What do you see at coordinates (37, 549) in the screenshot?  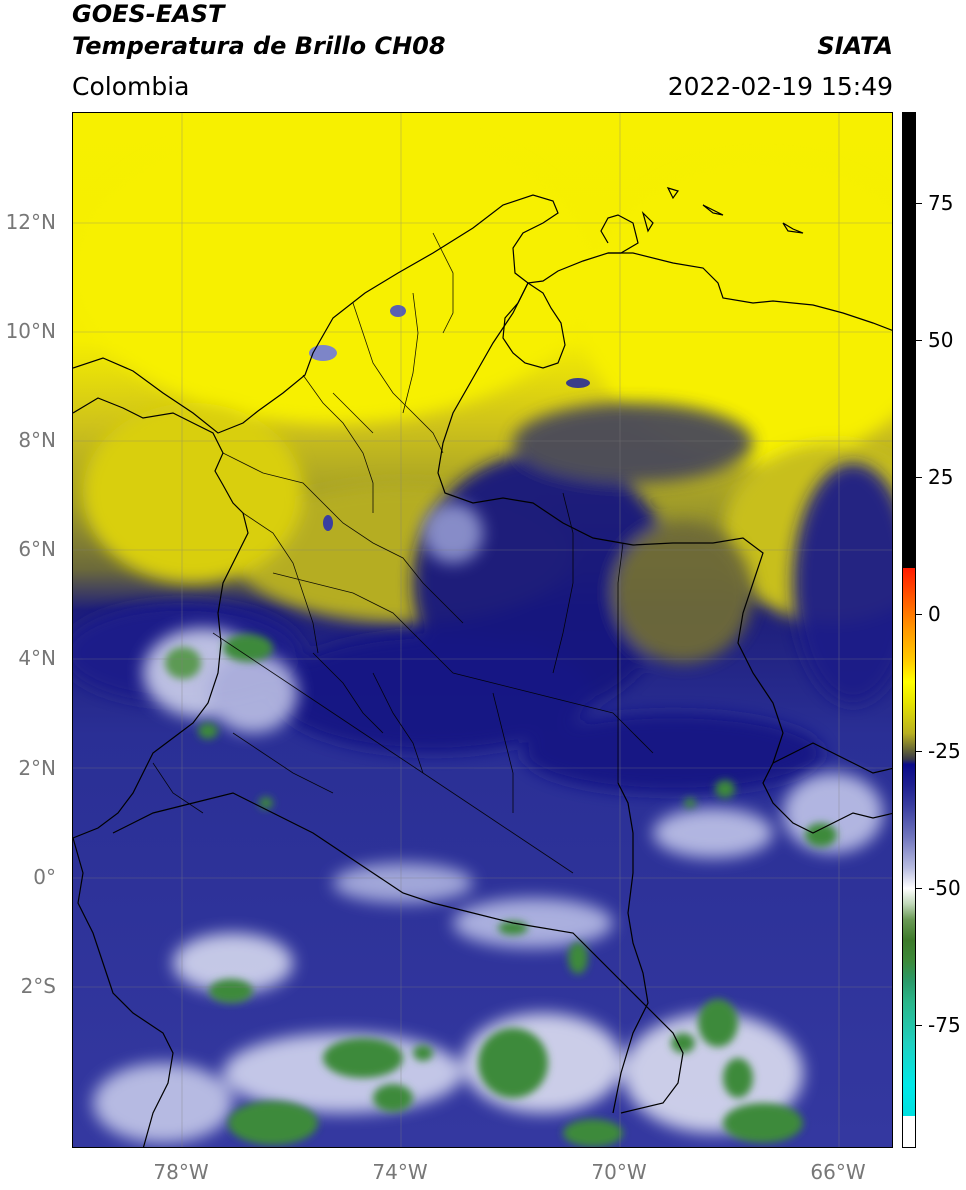 I see `lat-label-6n: 6°N` at bounding box center [37, 549].